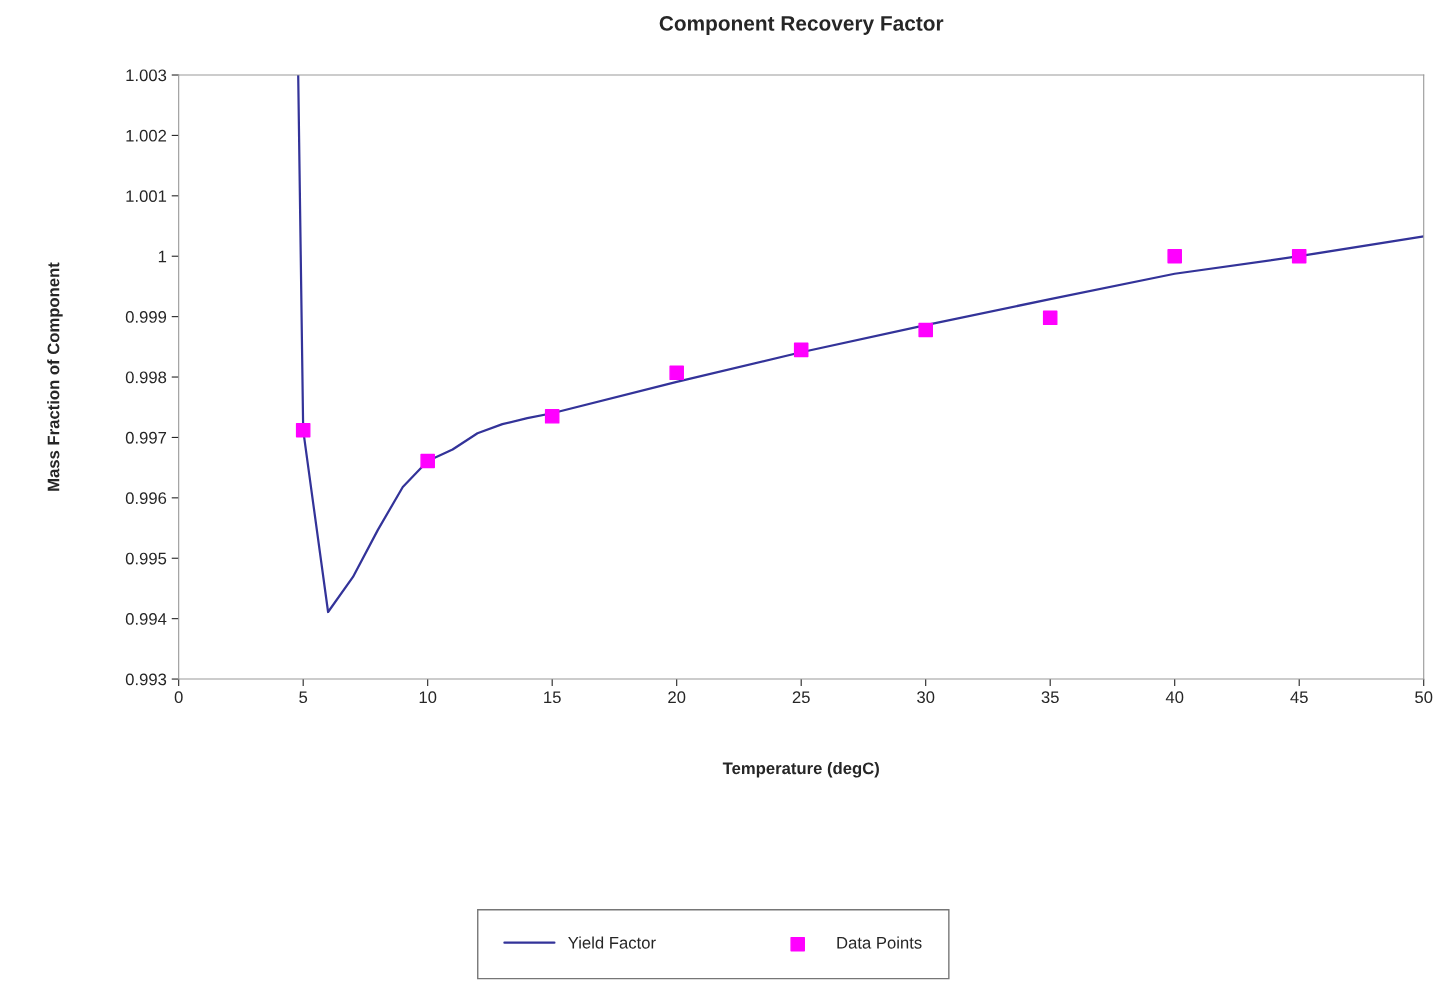  I want to click on y-tick-label: 1.001, so click(146, 196).